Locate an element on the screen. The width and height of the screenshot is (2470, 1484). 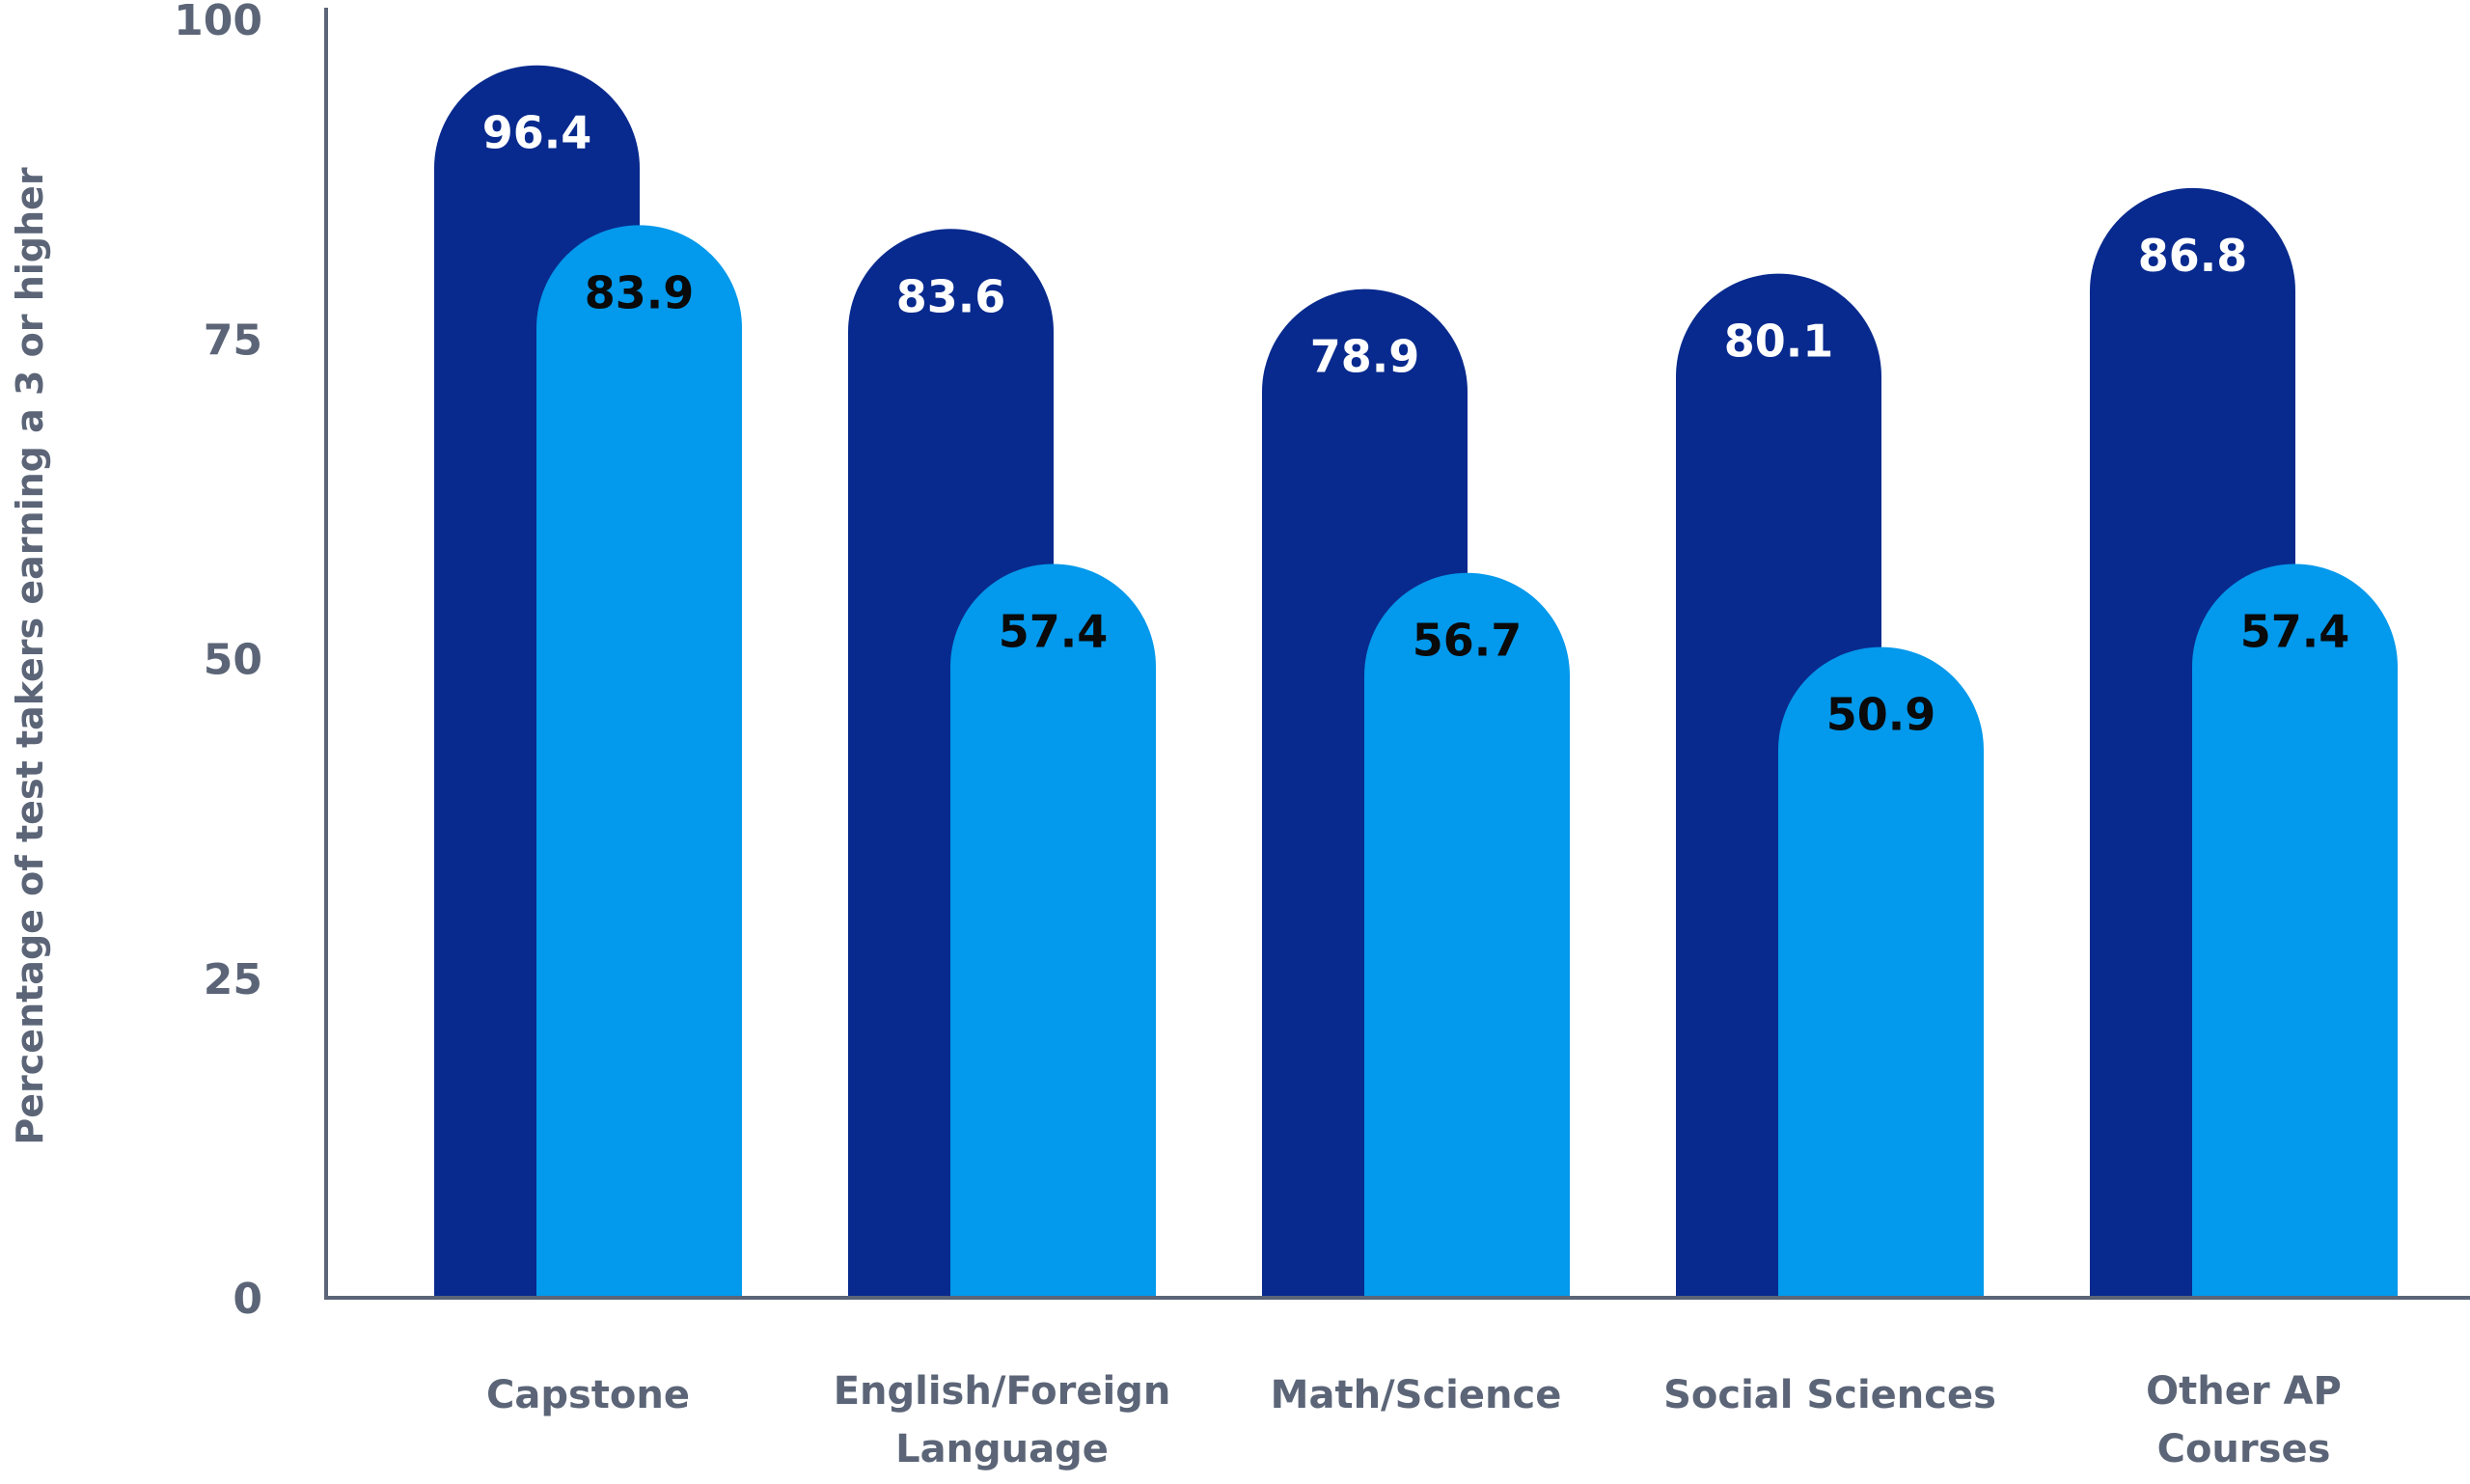
x-category-label-0-line-0: Capstone is located at coordinates (588, 1395).